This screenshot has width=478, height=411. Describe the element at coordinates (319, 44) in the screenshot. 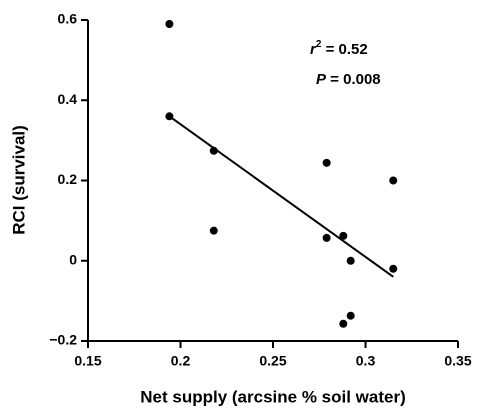

I see `annotation-sup: 2` at that location.